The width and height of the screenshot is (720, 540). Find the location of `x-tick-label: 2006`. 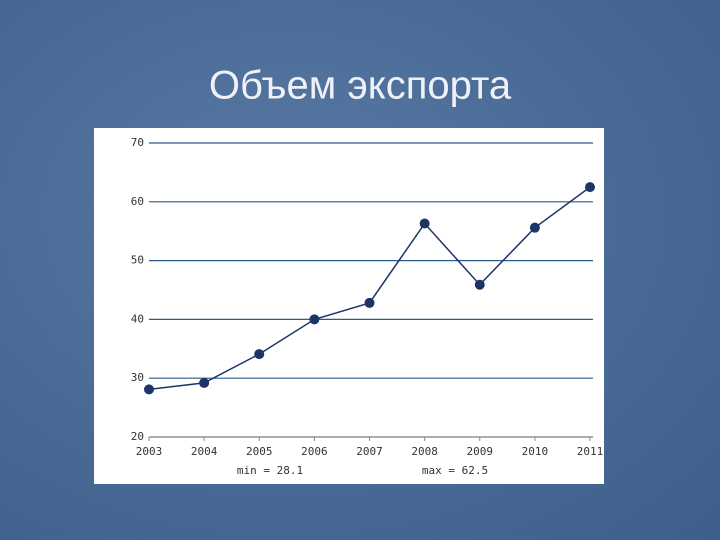

x-tick-label: 2006 is located at coordinates (314, 451).